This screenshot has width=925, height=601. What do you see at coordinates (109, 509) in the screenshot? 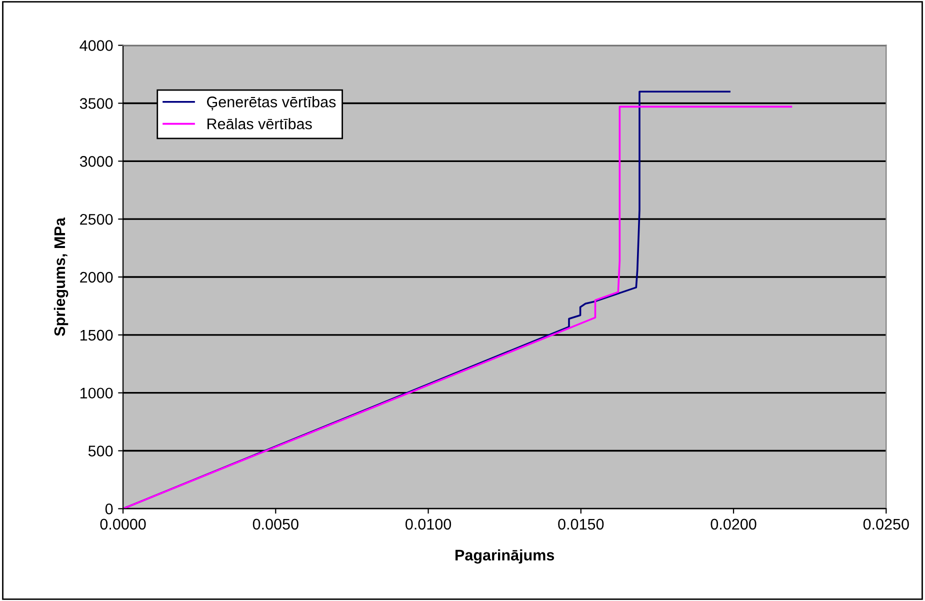
I see `y-tick-label: 0` at bounding box center [109, 509].